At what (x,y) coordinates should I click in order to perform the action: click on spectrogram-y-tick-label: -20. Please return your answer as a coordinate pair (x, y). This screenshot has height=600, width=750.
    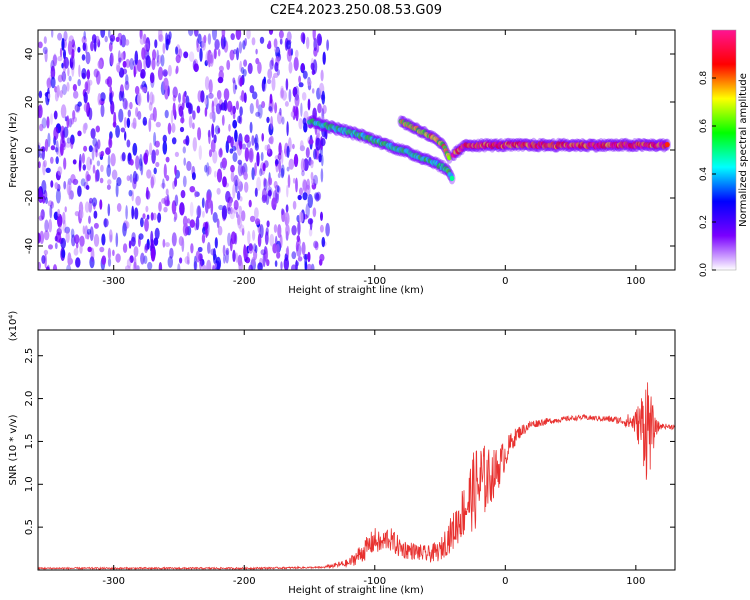
    Looking at the image, I should click on (29, 198).